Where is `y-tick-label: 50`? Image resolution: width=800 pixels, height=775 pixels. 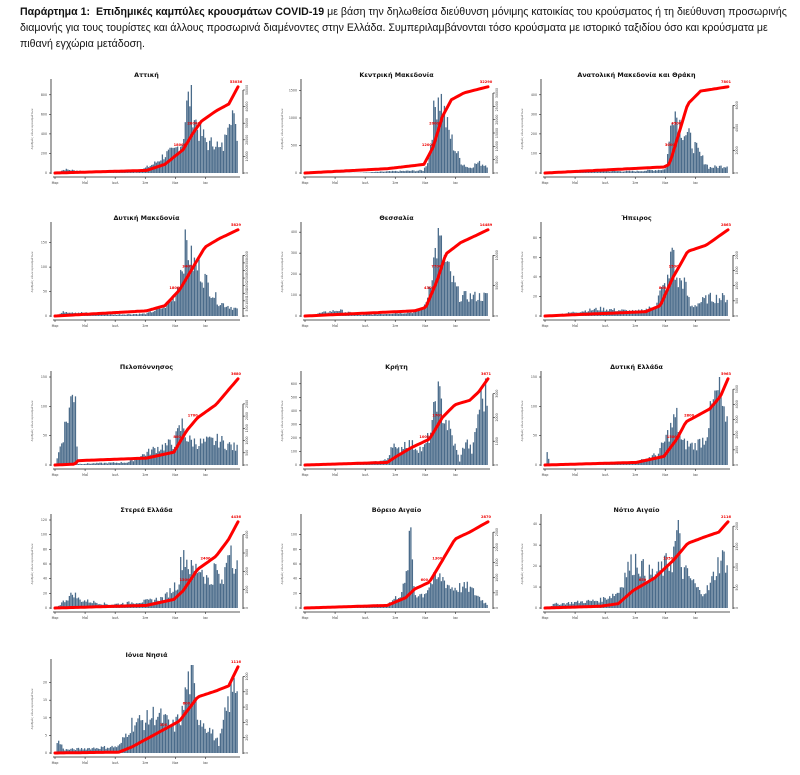
y-tick-label: 50 is located at coordinates (45, 436).